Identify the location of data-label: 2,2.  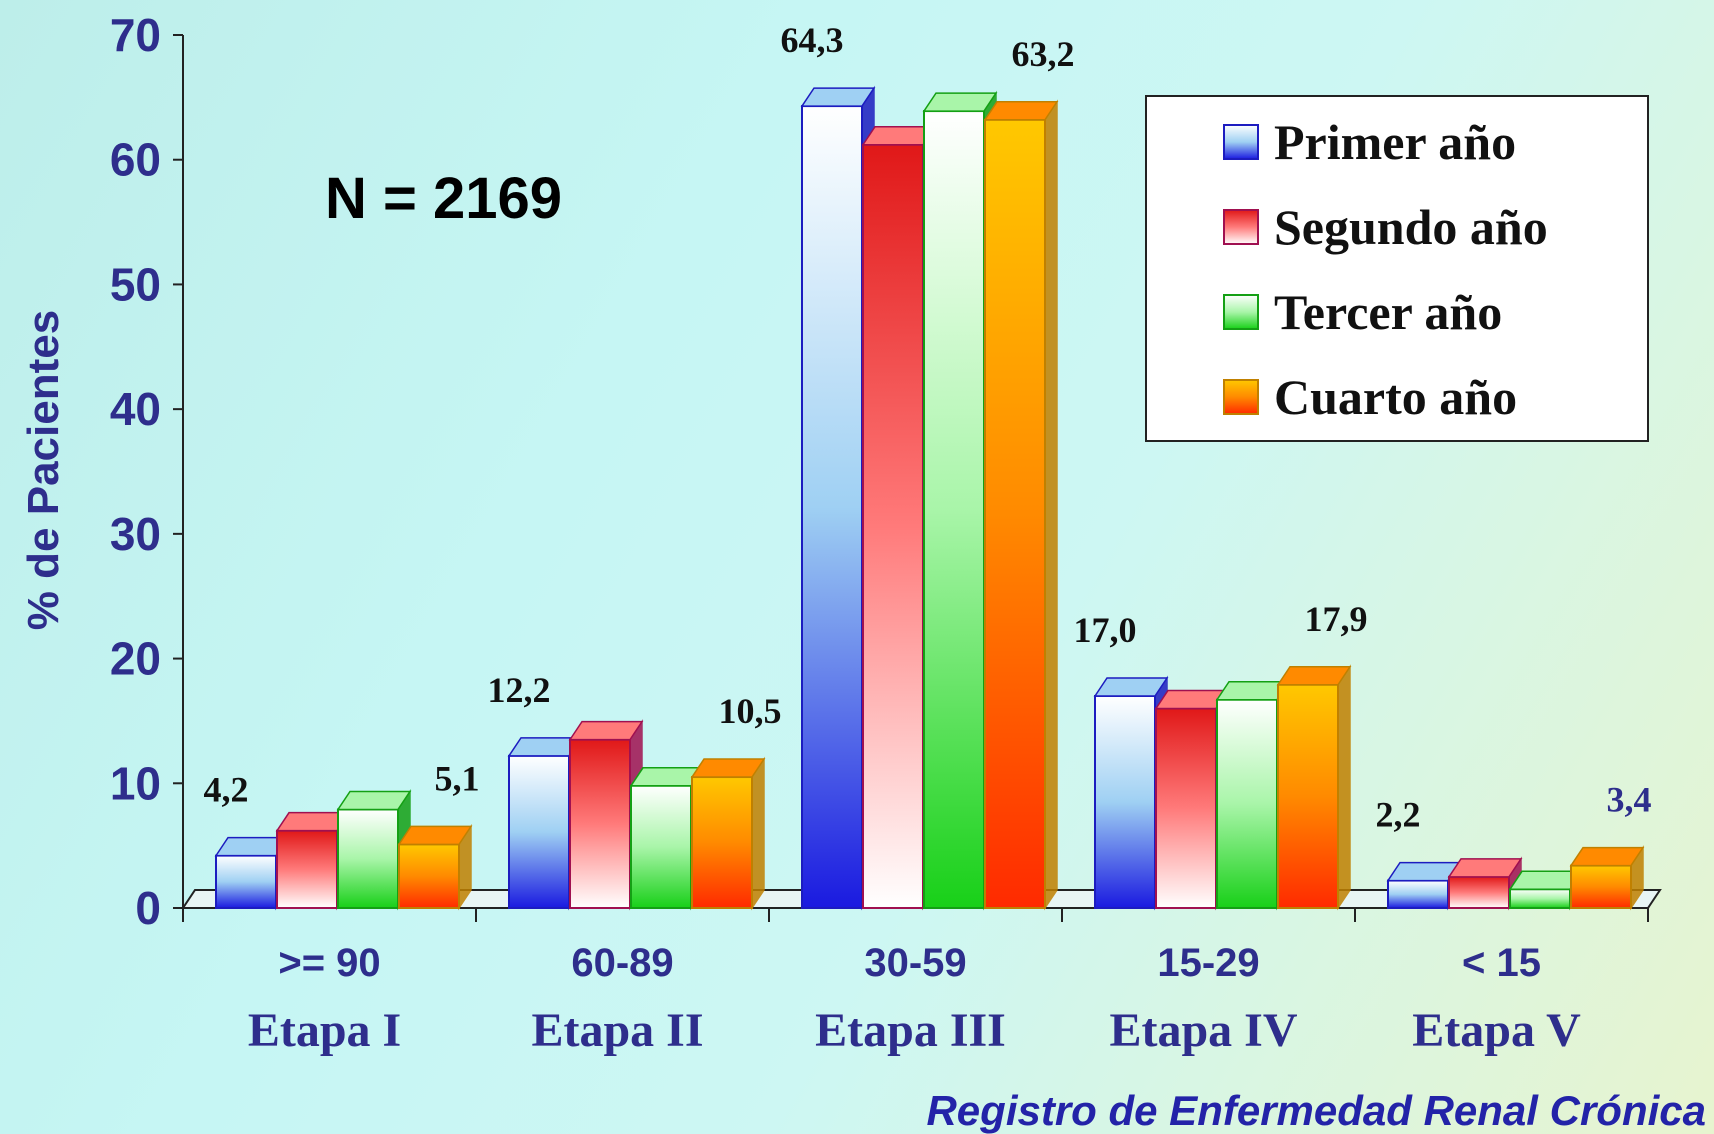
(1398, 815).